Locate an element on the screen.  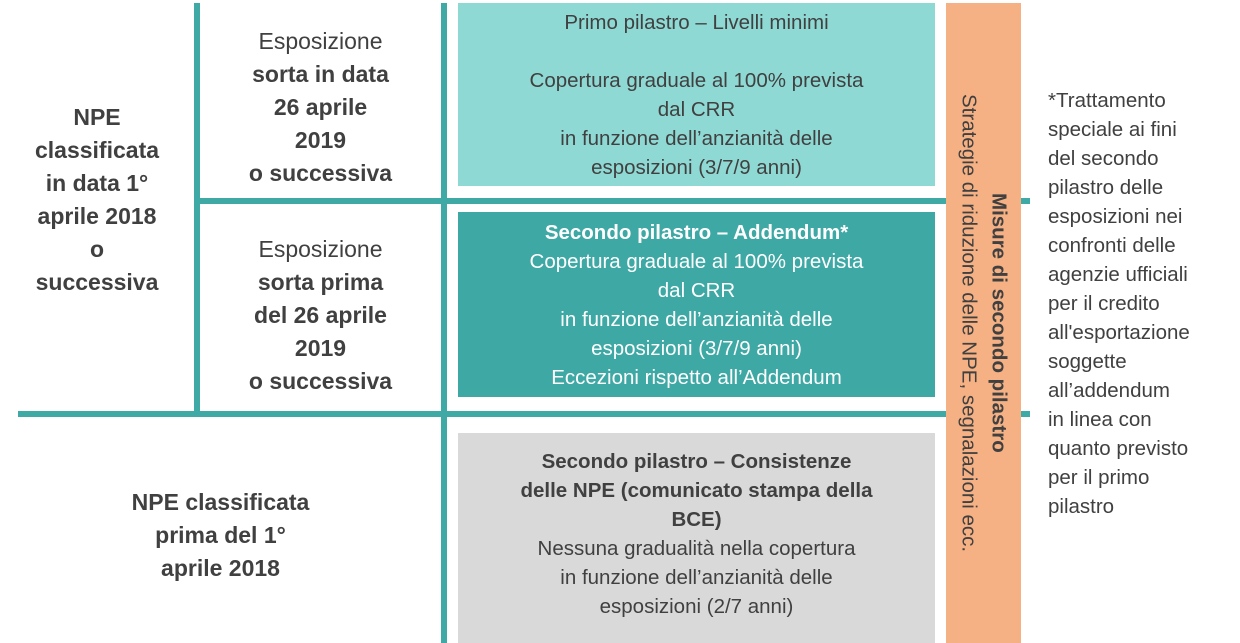
footnote-line: pilastro is located at coordinates (1081, 506).